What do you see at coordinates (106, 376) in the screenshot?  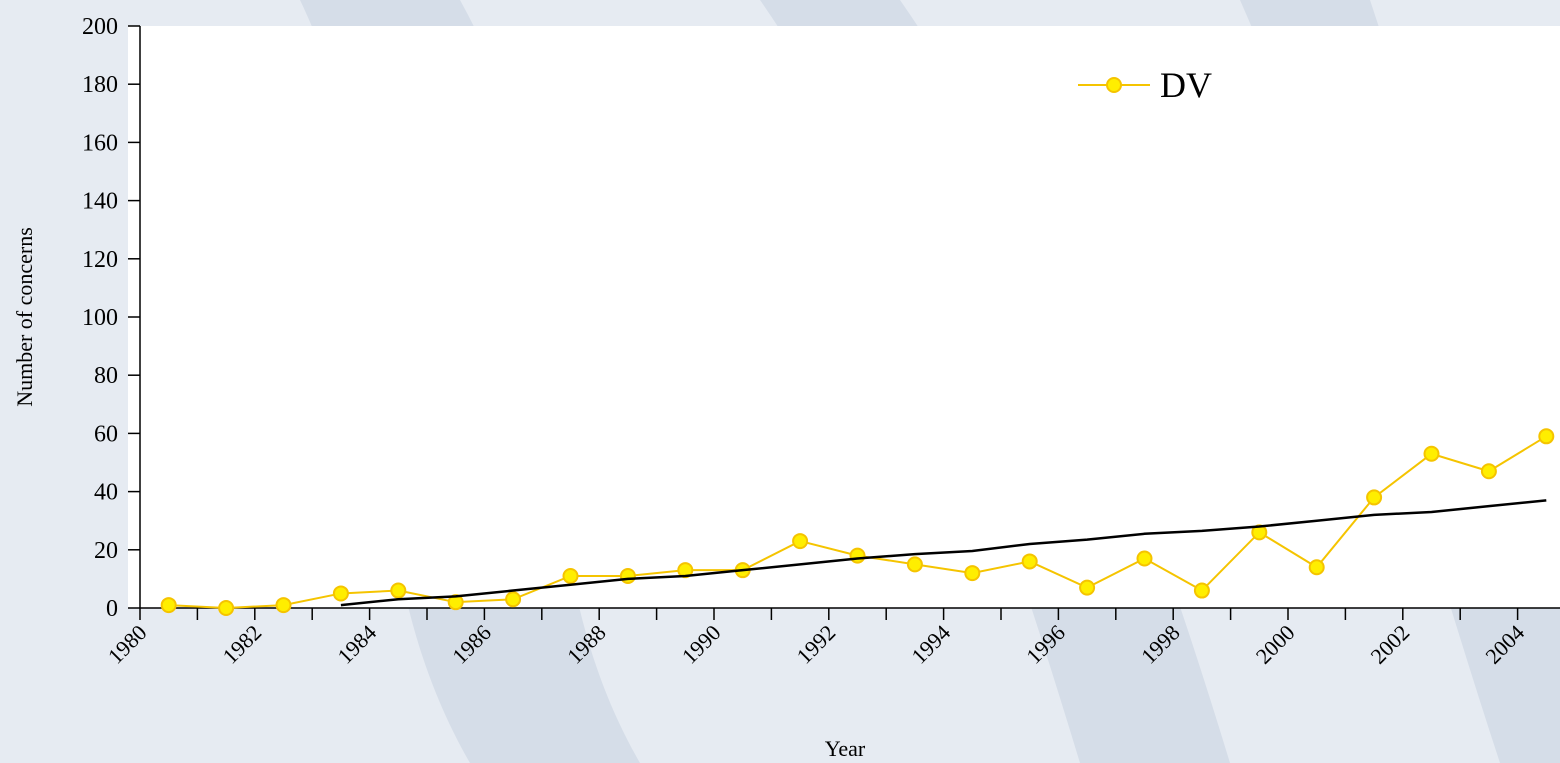 I see `y-tick-label: 80` at bounding box center [106, 376].